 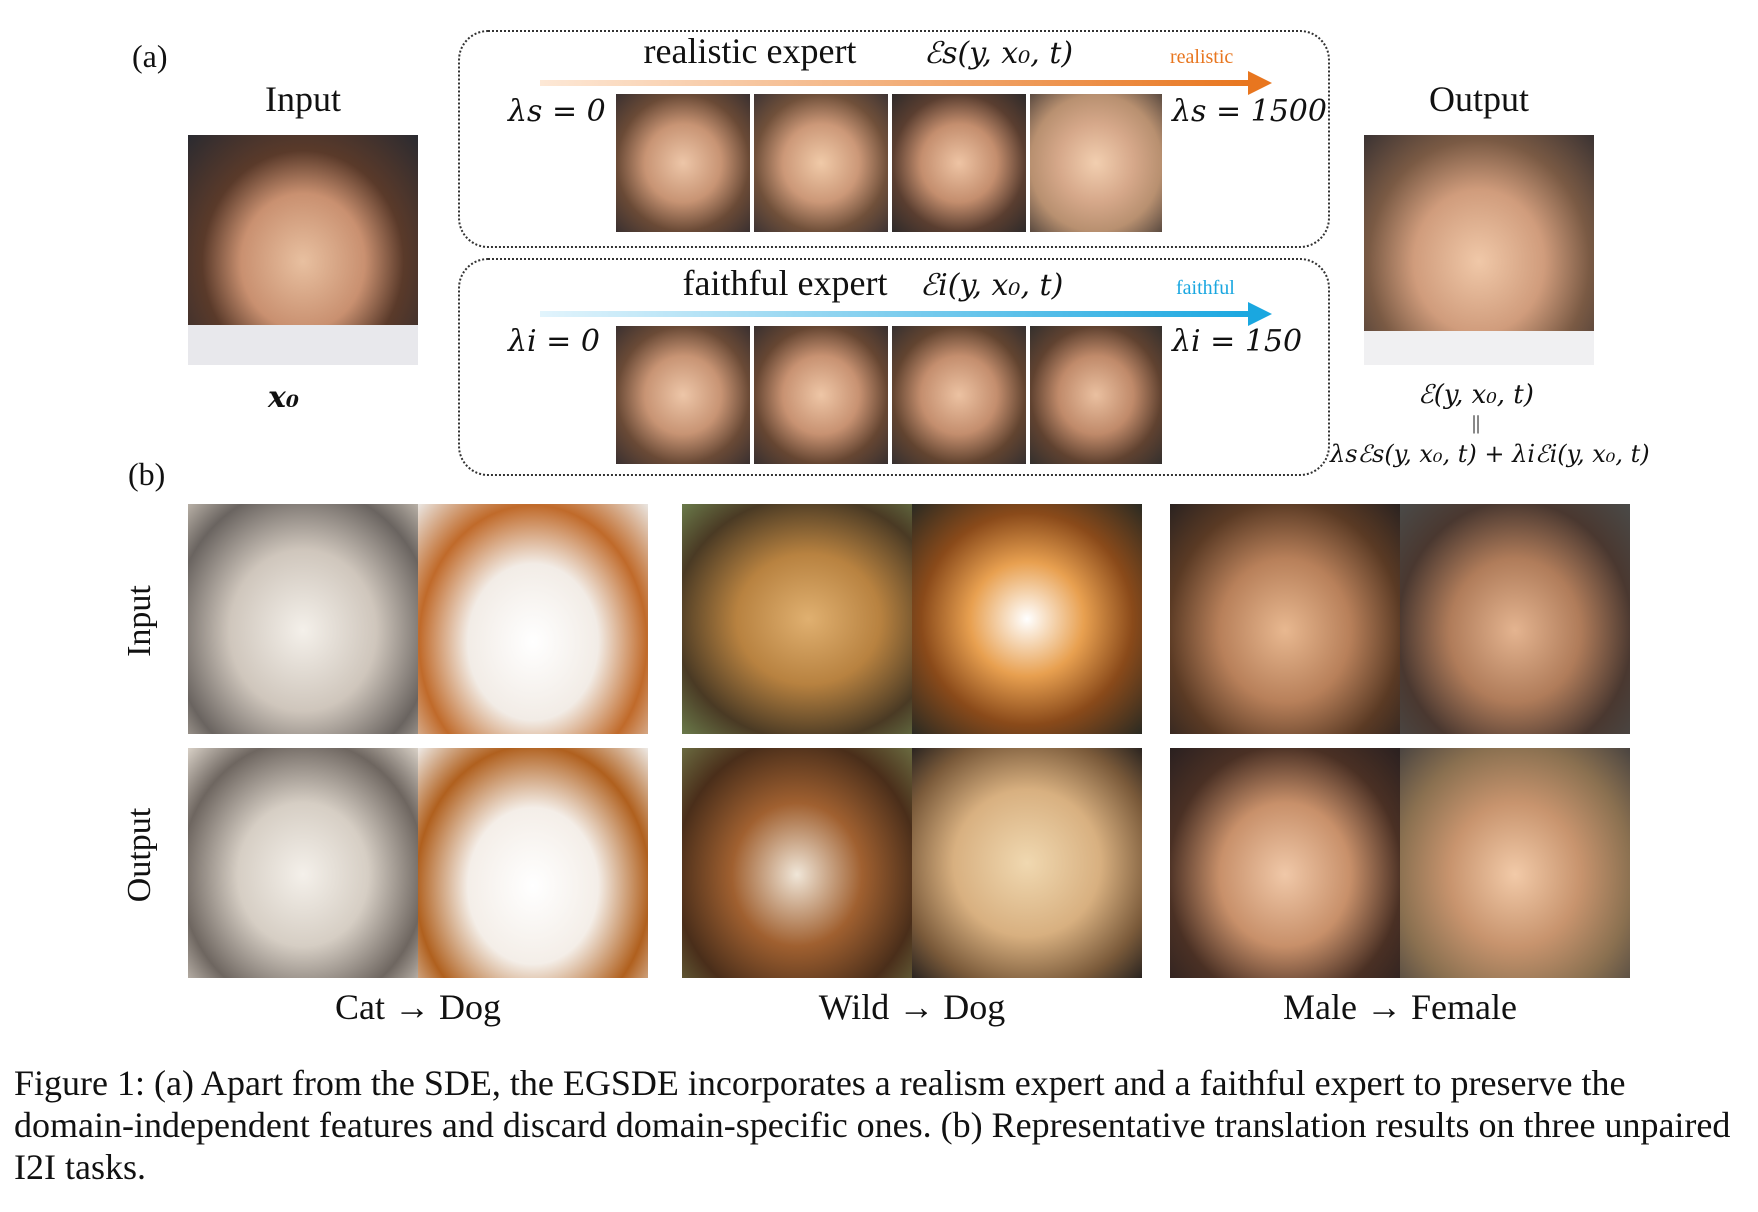 I want to click on output-formula-bottom: λsℰs(y, x₀, t) + λiℰi(y, x₀, t), so click(x=1490, y=454).